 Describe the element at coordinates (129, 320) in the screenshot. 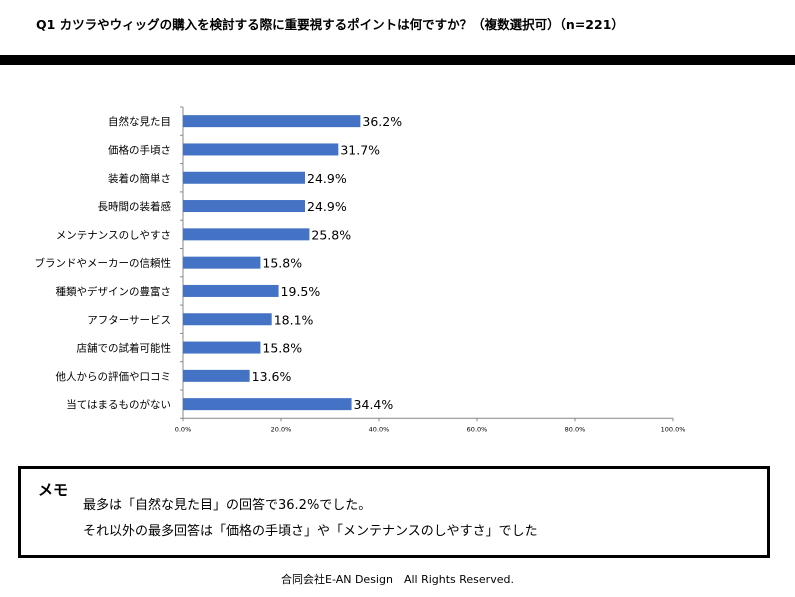

I see `category-label: アフターサービス` at that location.